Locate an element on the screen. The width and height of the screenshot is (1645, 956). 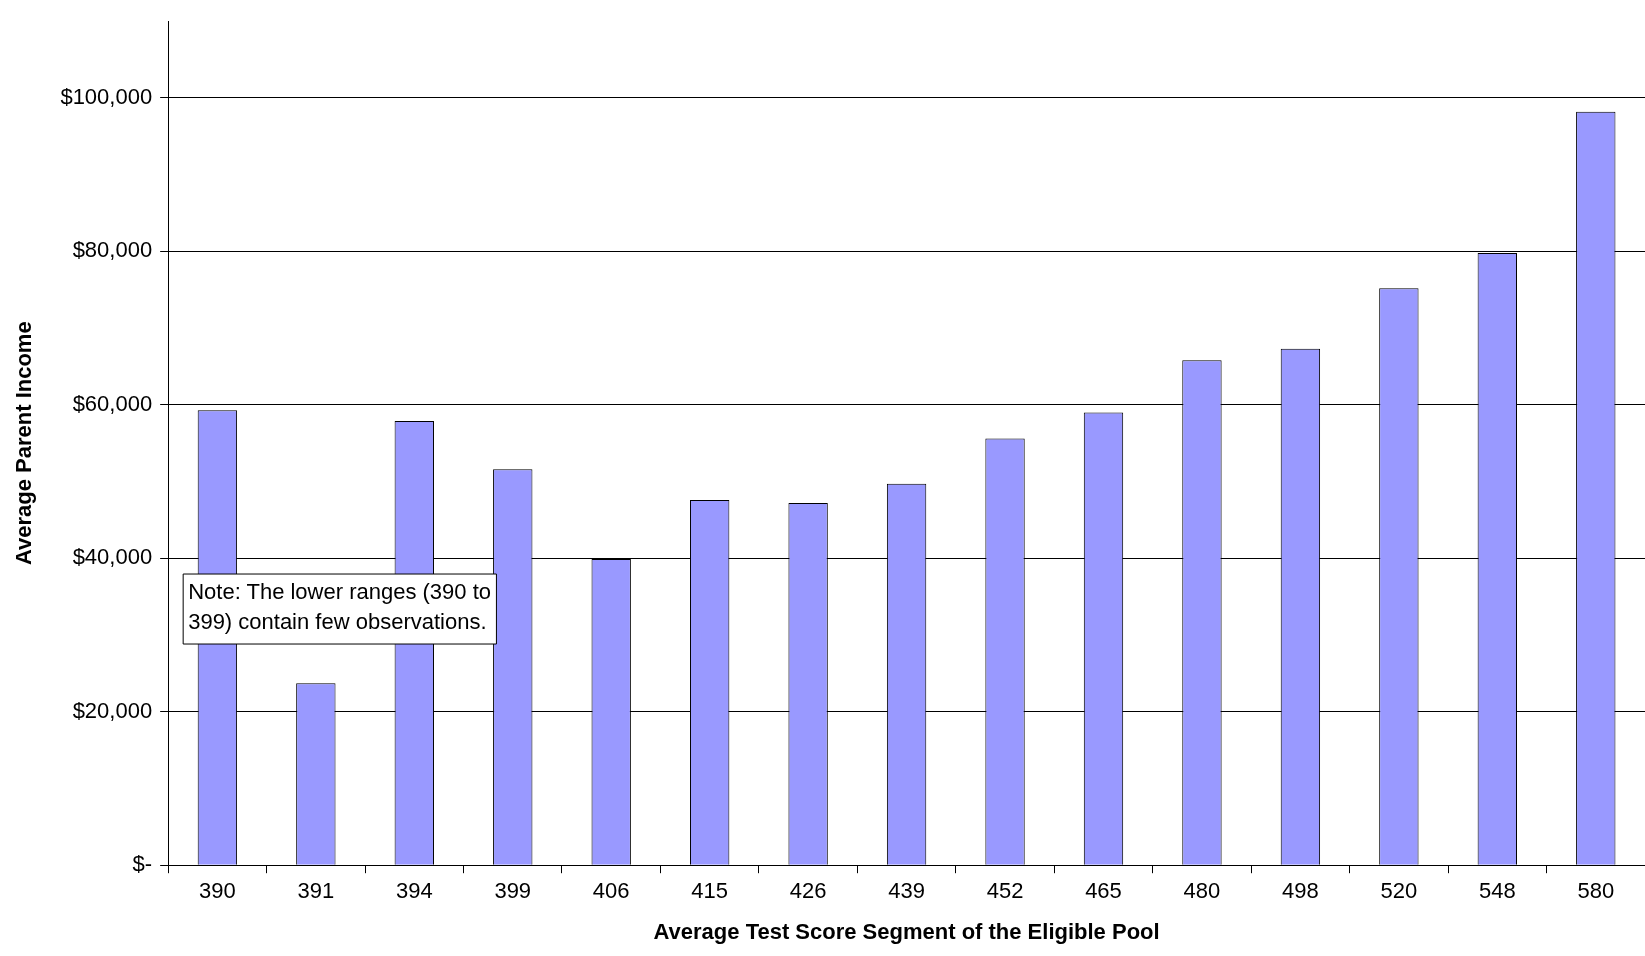
x-tick-label: 439 is located at coordinates (906, 891).